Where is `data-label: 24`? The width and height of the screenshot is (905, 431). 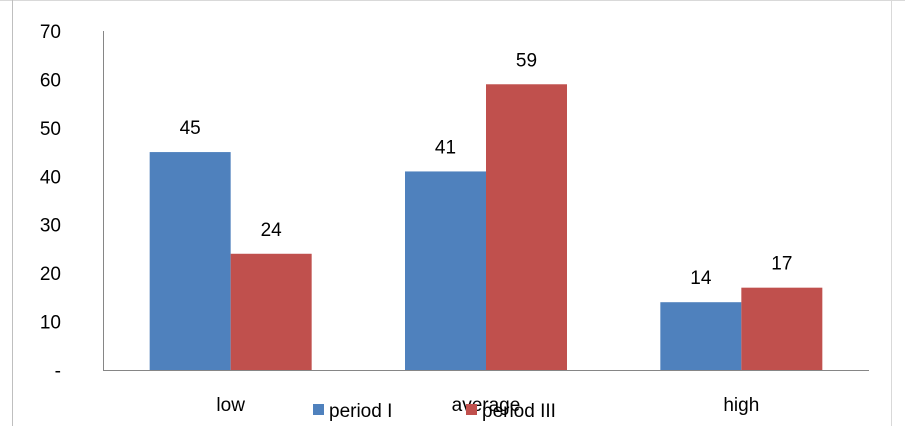 data-label: 24 is located at coordinates (272, 230).